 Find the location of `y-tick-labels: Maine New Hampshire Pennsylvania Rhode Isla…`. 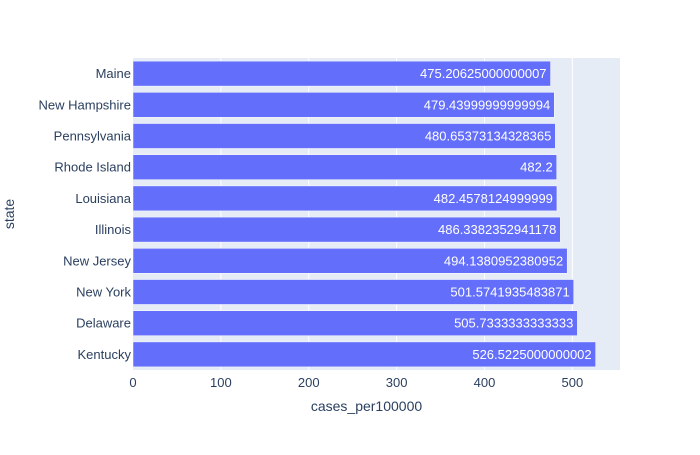

y-tick-labels: Maine New Hampshire Pennsylvania Rhode Isla… is located at coordinates (85, 214).